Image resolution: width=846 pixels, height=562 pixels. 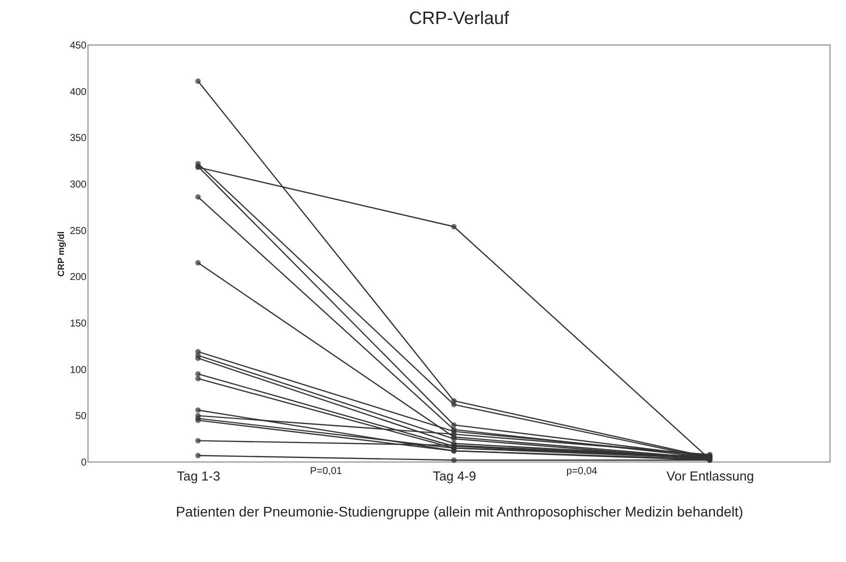 I want to click on y-axis-title: CRP mg/dl, so click(x=61, y=254).